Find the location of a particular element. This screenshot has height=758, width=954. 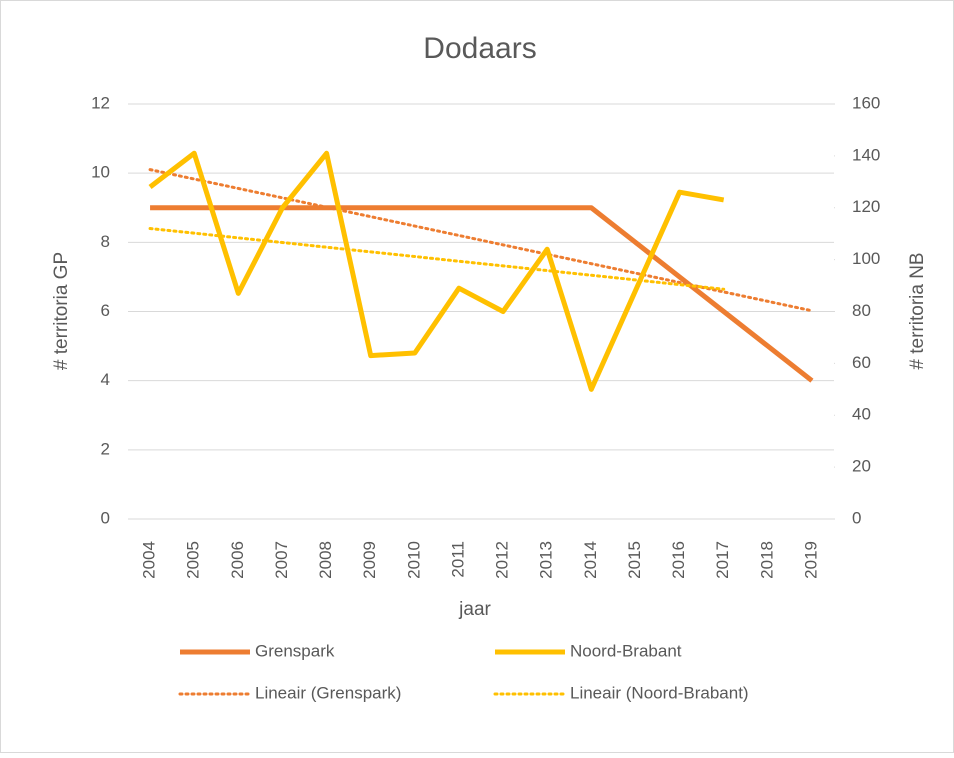

x-tick-label: 2013 is located at coordinates (546, 560).